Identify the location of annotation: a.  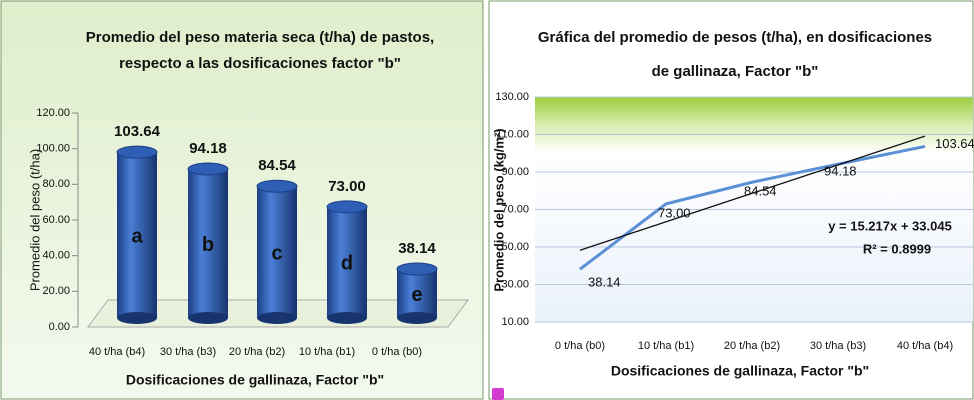
(137, 236).